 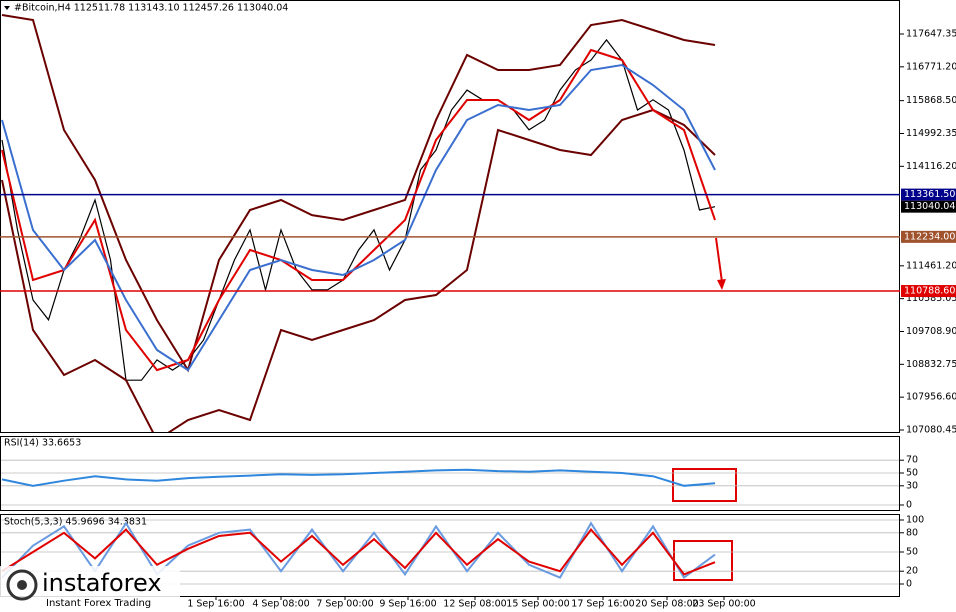 What do you see at coordinates (602, 604) in the screenshot?
I see `x-tick-label: 17 Sep 16:00` at bounding box center [602, 604].